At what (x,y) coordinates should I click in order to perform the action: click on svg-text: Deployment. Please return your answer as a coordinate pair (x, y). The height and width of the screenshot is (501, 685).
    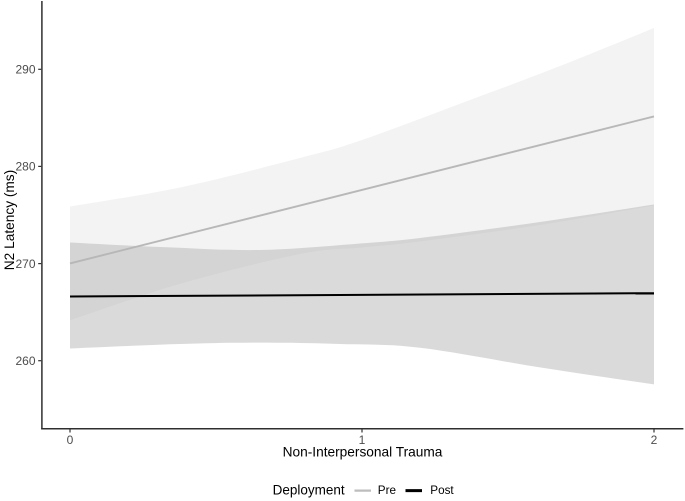
    Looking at the image, I should click on (309, 490).